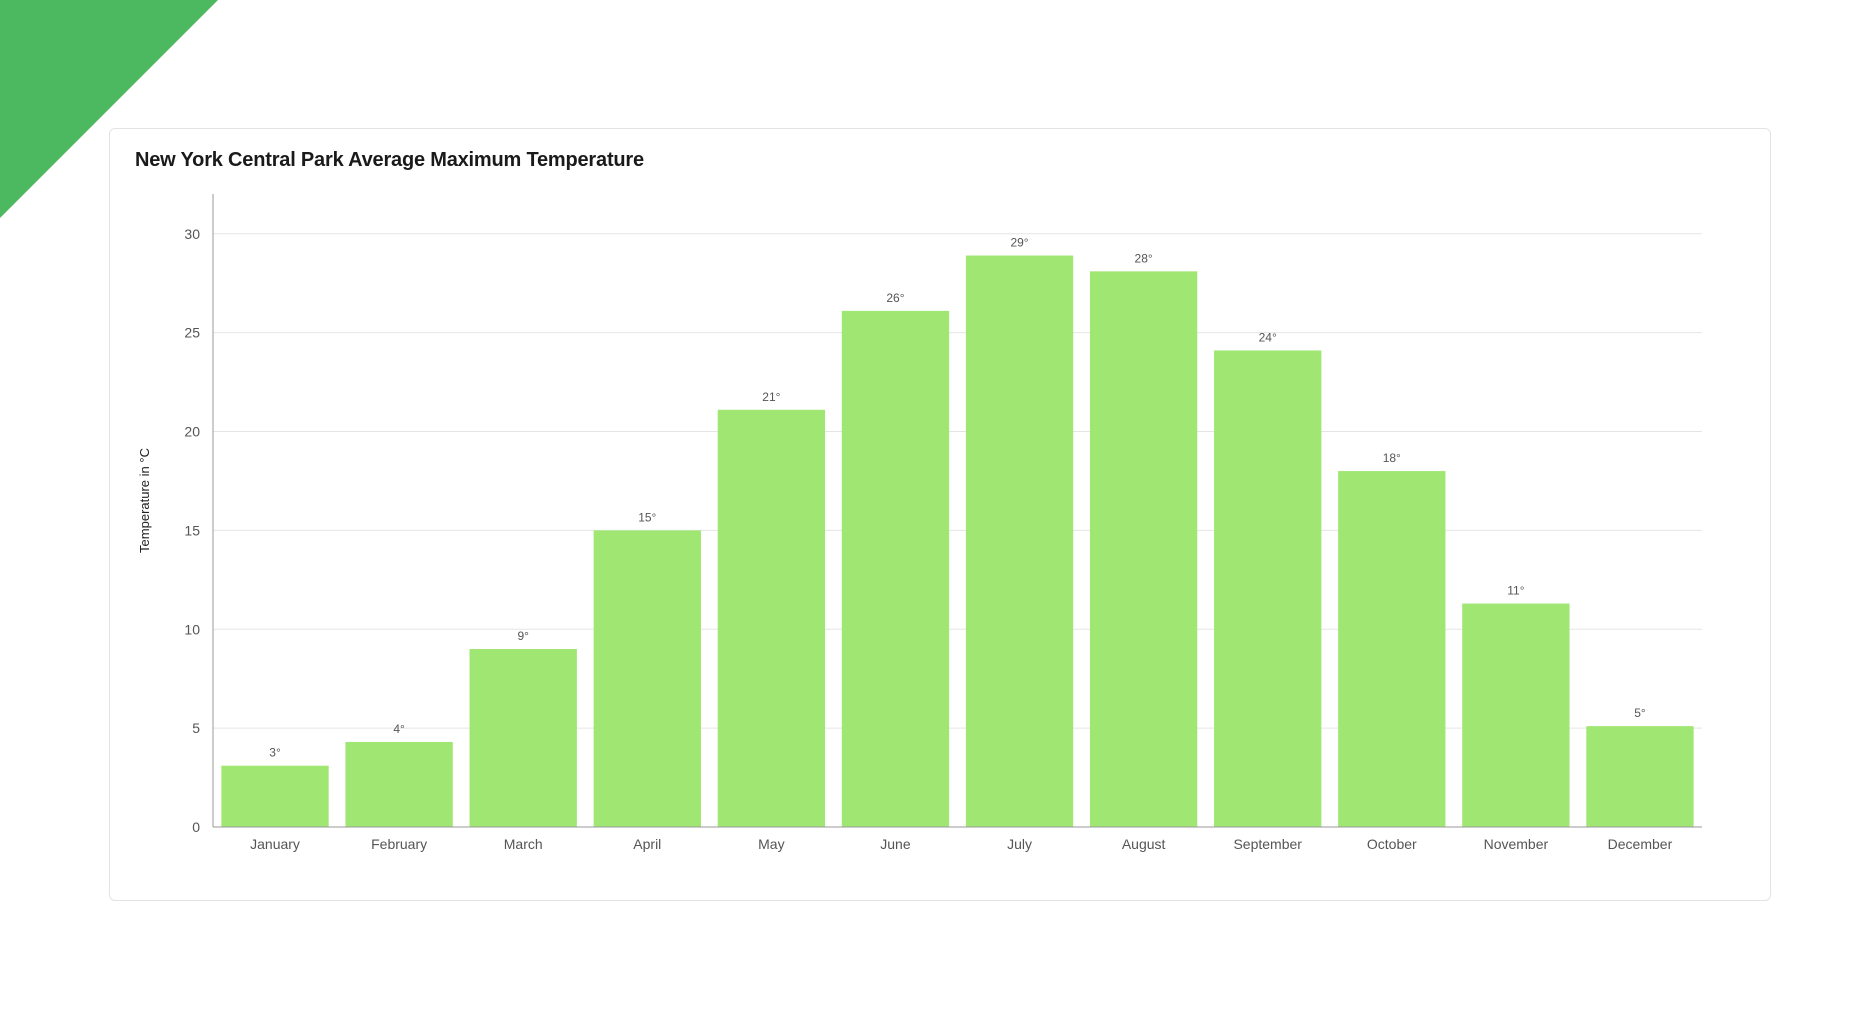 The width and height of the screenshot is (1861, 1020). What do you see at coordinates (192, 234) in the screenshot?
I see `y-tick-label: 30` at bounding box center [192, 234].